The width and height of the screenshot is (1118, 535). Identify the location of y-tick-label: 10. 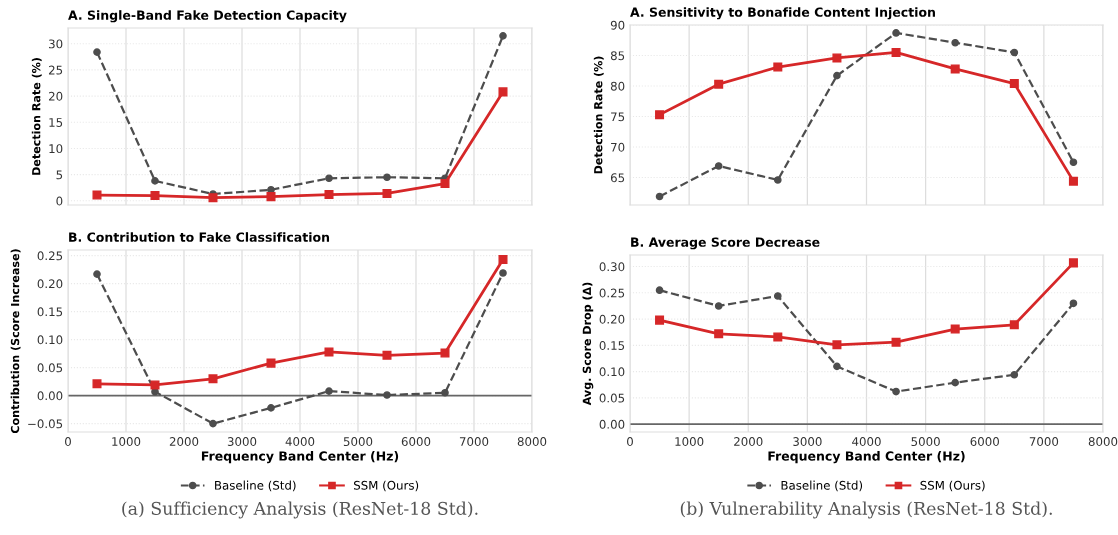
(56, 149).